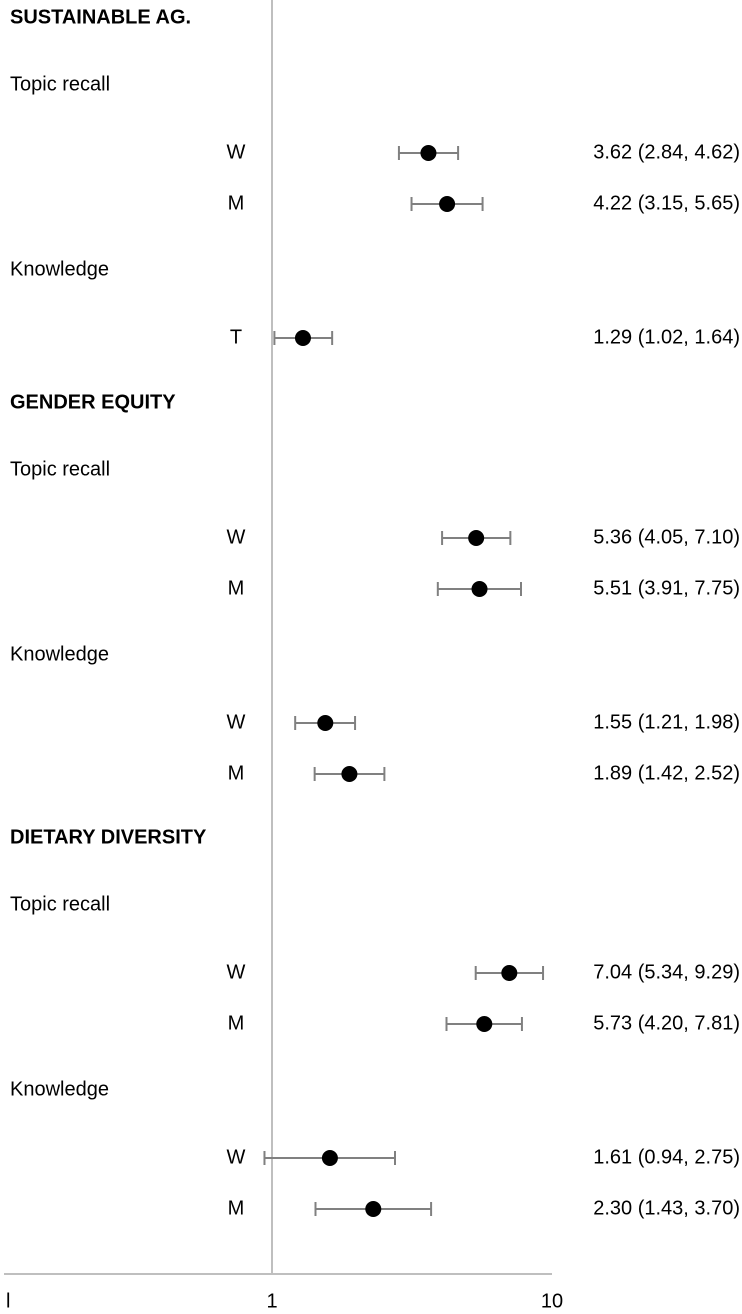 This screenshot has height=1314, width=742. I want to click on estimate-label: 5.73 (4.20, 7.81), so click(666, 1023).